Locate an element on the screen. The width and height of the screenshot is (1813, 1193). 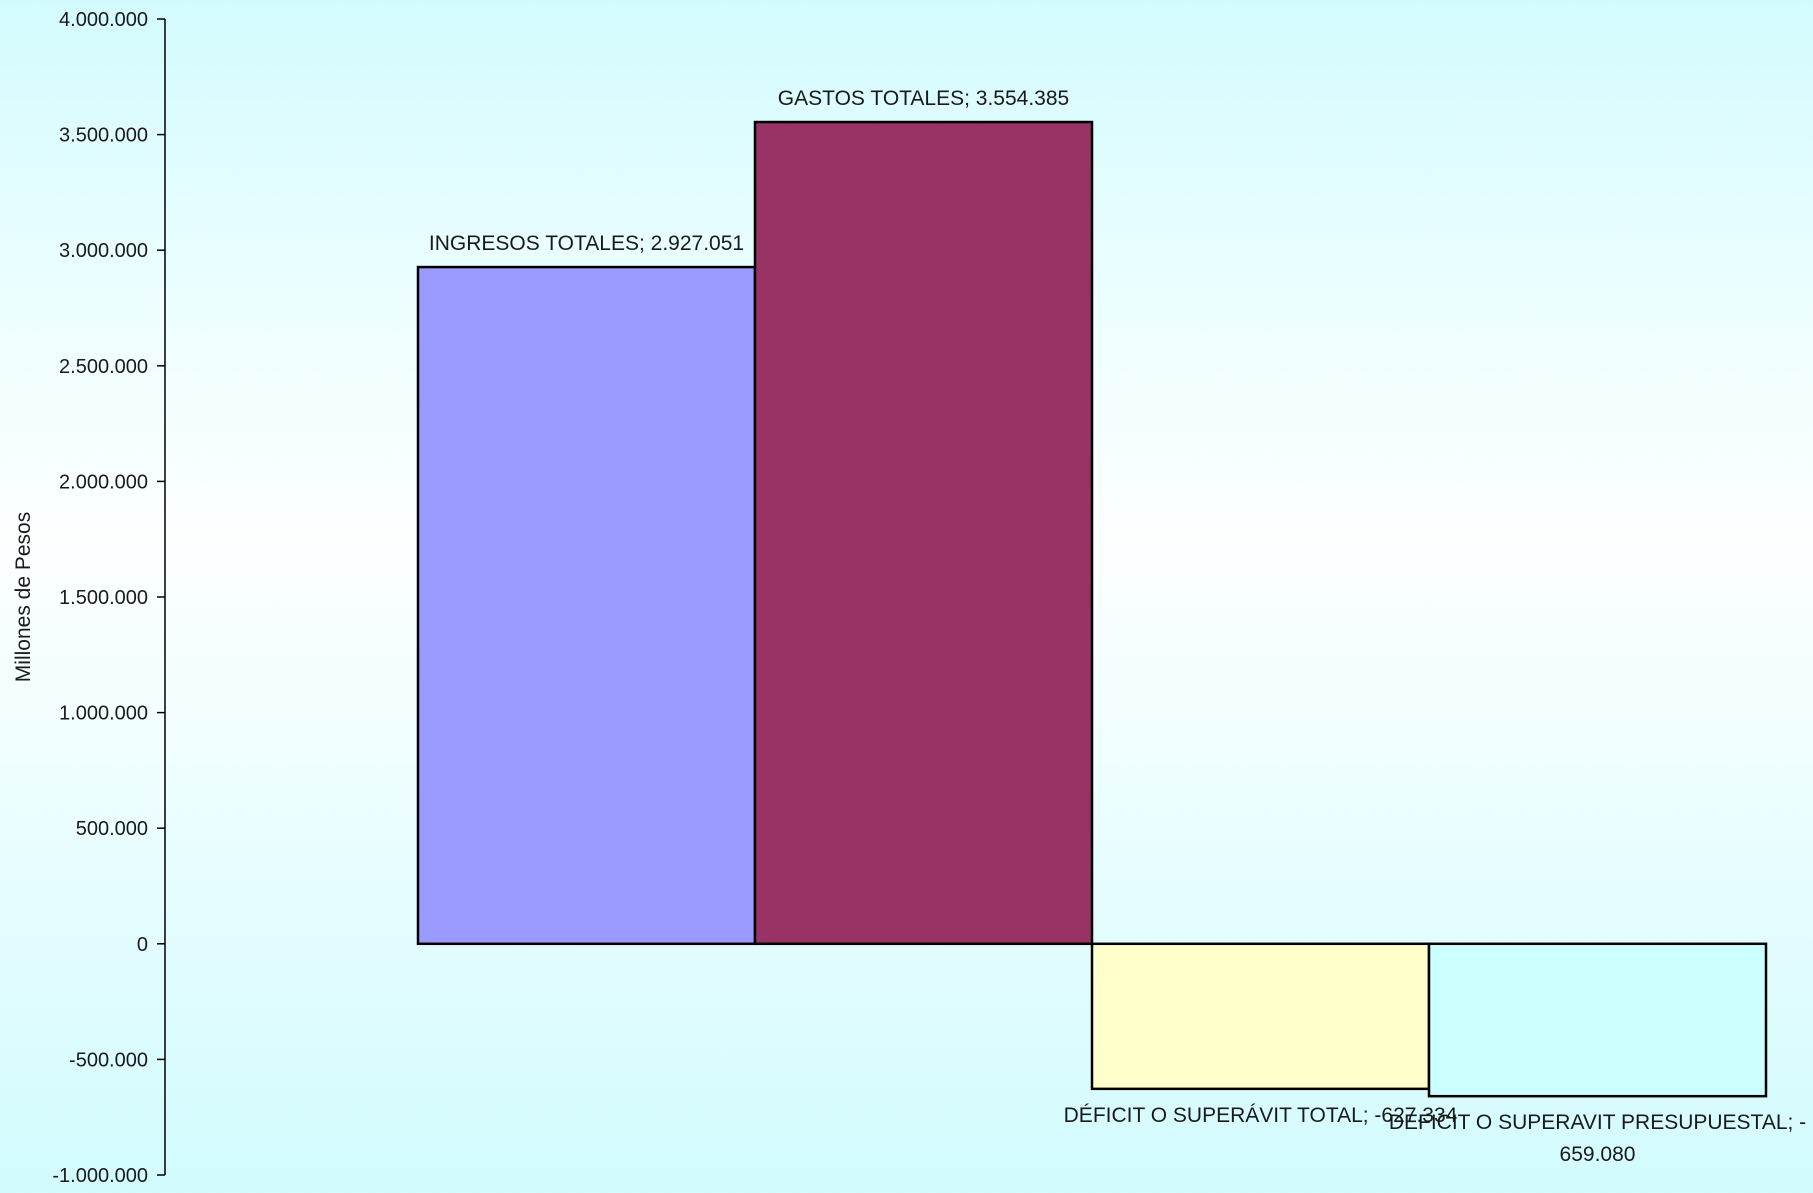
y-tick-label: 0 is located at coordinates (142, 945).